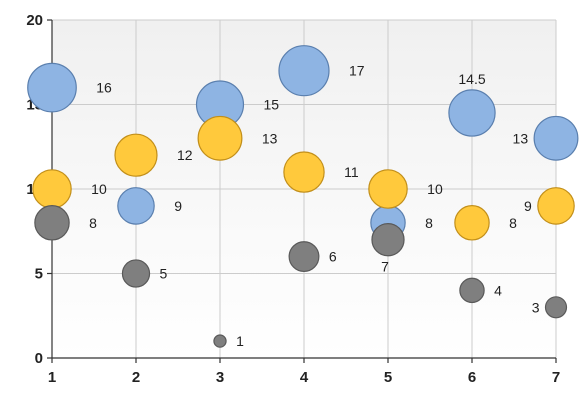 This screenshot has width=580, height=400. Describe the element at coordinates (536, 307) in the screenshot. I see `data-label: 3` at that location.